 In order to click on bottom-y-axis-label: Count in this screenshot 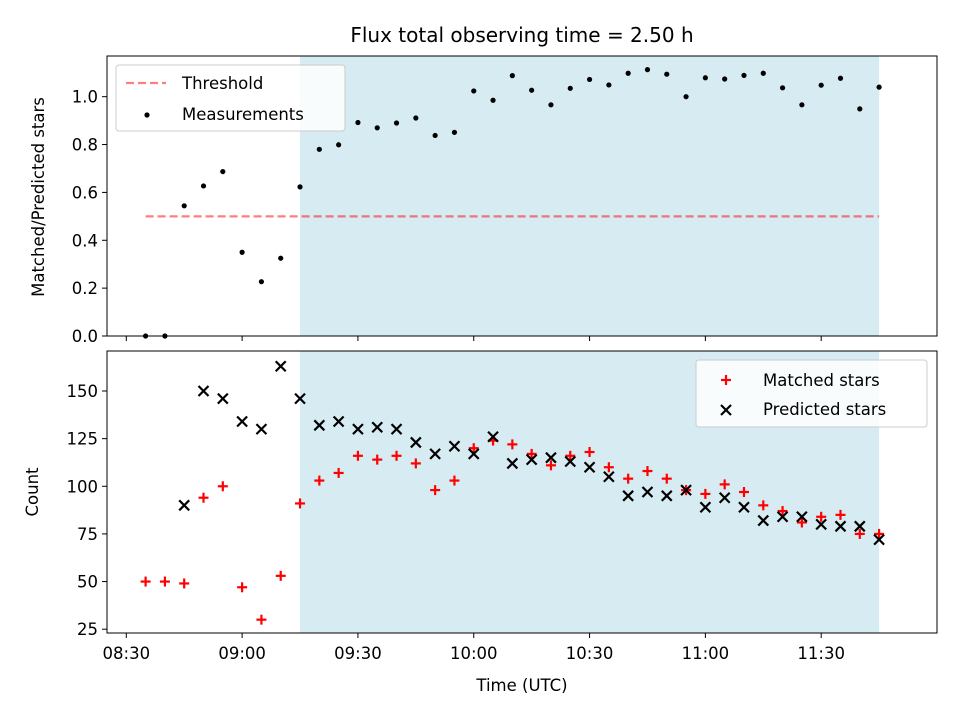, I will do `click(32, 492)`.